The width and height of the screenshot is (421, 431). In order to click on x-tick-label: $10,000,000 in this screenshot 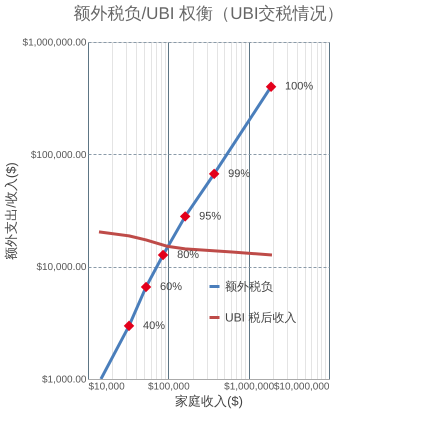, I will do `click(302, 387)`.